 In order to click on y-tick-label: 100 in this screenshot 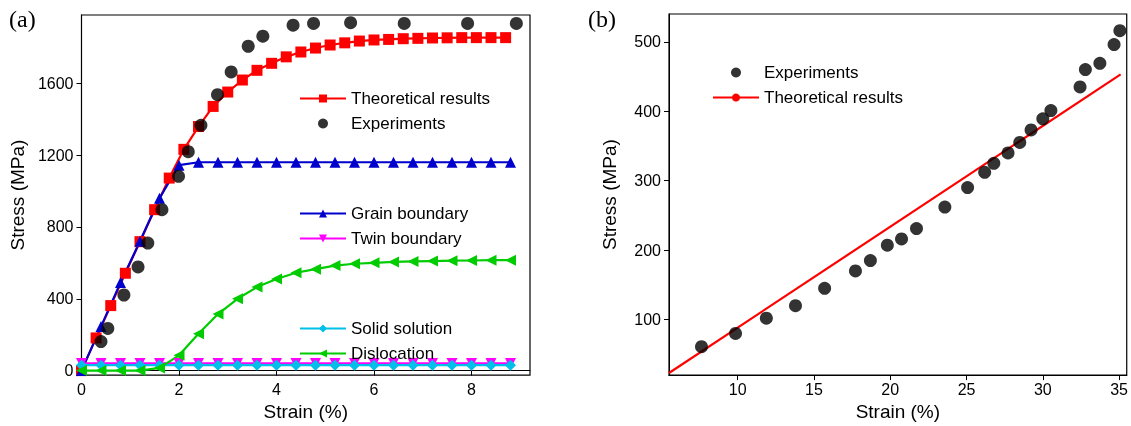, I will do `click(648, 320)`.